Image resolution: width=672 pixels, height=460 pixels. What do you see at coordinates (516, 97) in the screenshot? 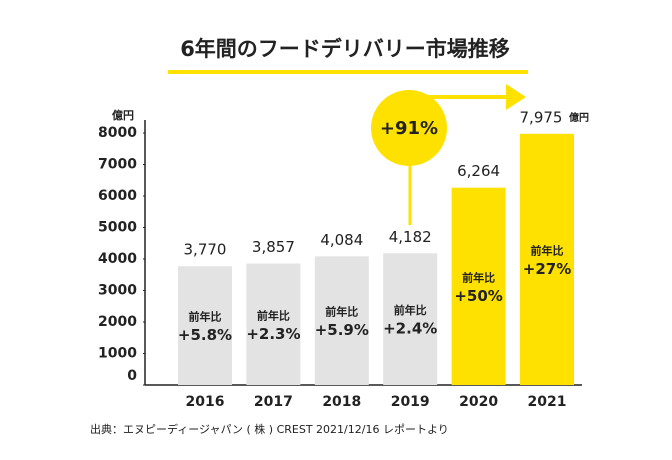
I see `arrow-head` at bounding box center [516, 97].